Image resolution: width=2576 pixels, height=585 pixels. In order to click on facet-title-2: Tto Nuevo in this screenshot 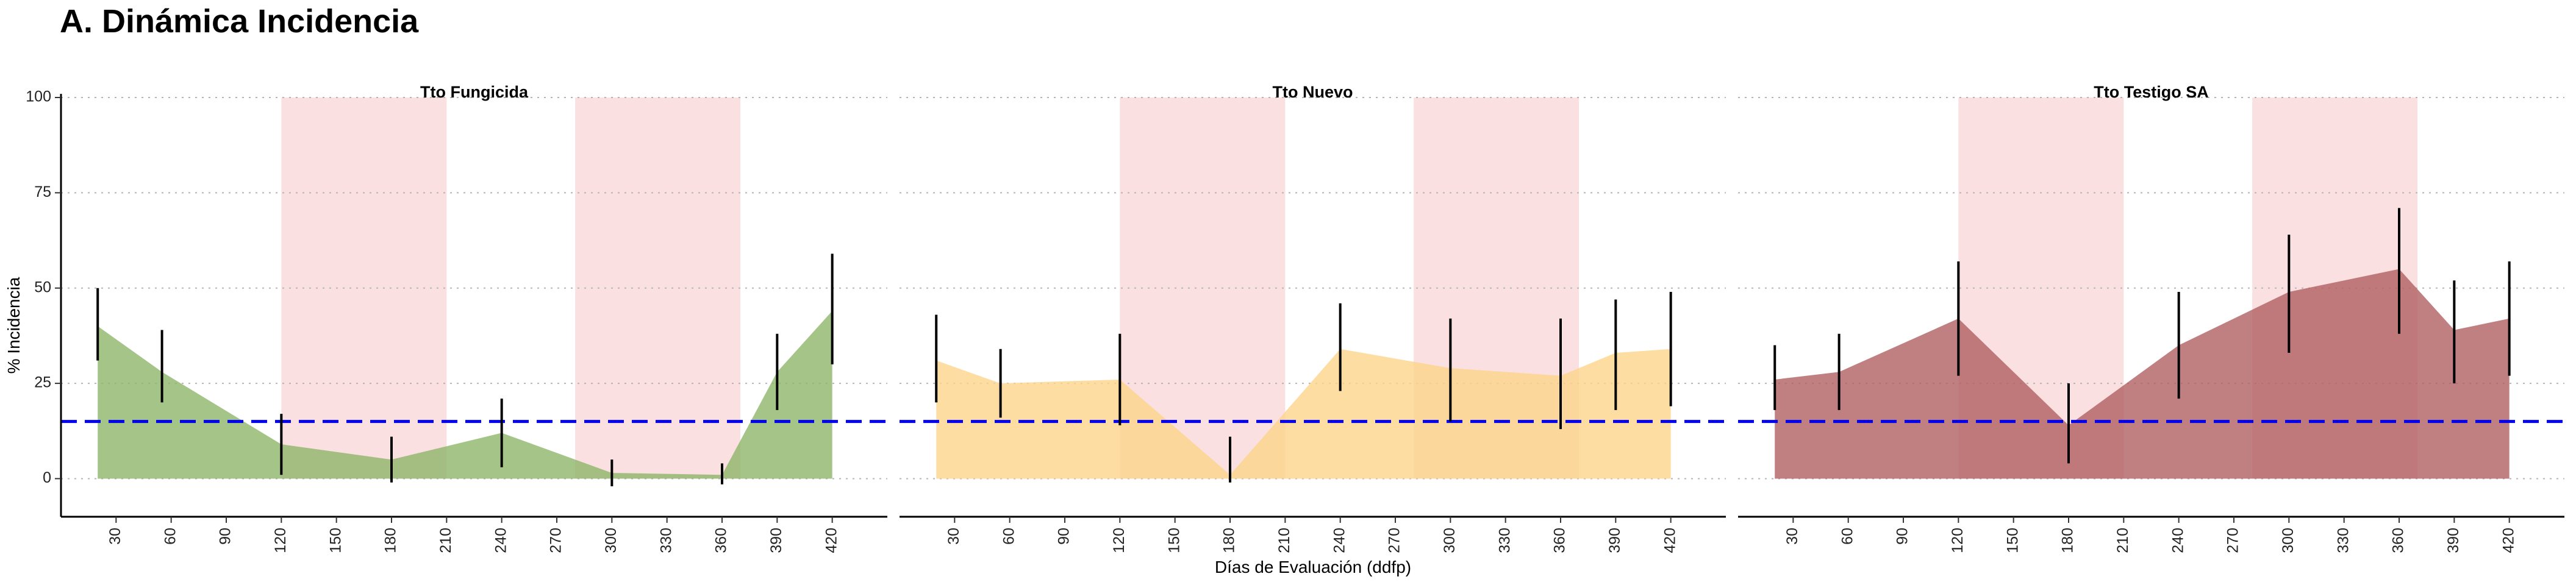, I will do `click(1313, 92)`.